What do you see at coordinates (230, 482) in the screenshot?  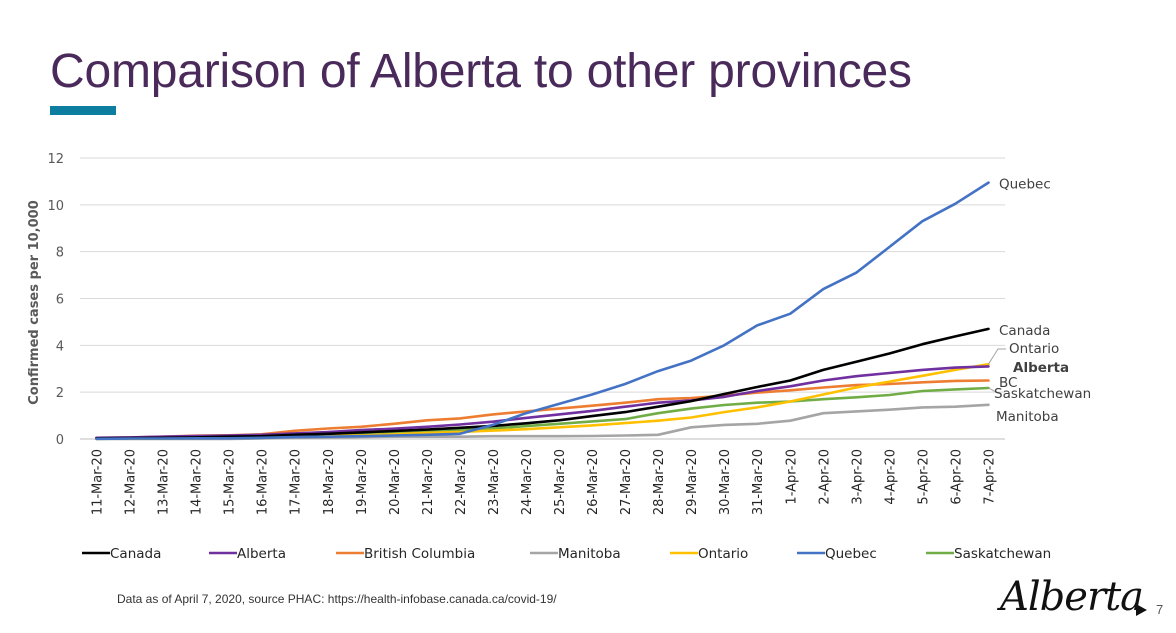 I see `x-tick-label: 15-Mar-20` at bounding box center [230, 482].